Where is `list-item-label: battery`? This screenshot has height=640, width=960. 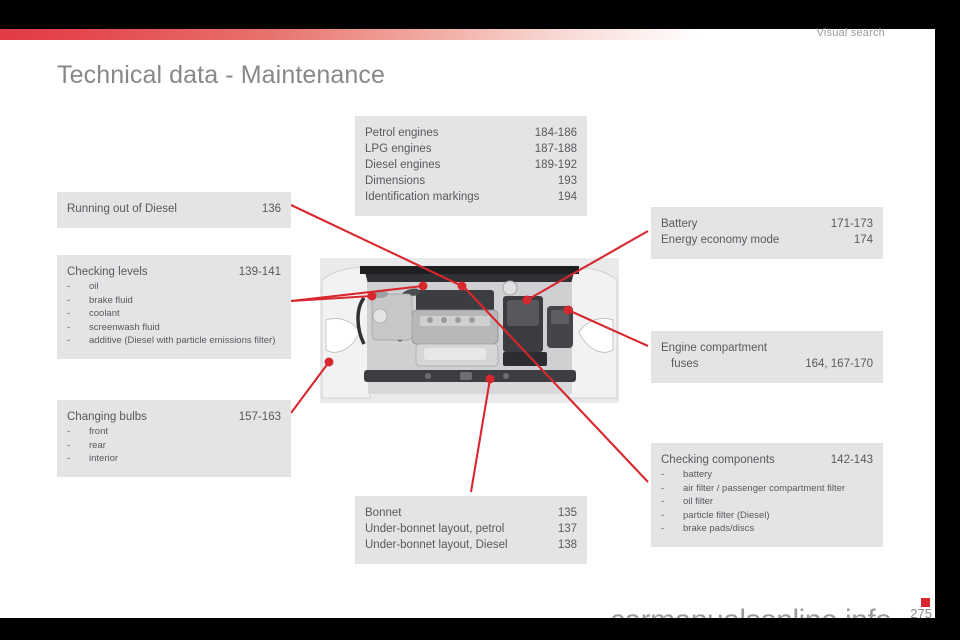
list-item-label: battery is located at coordinates (698, 474).